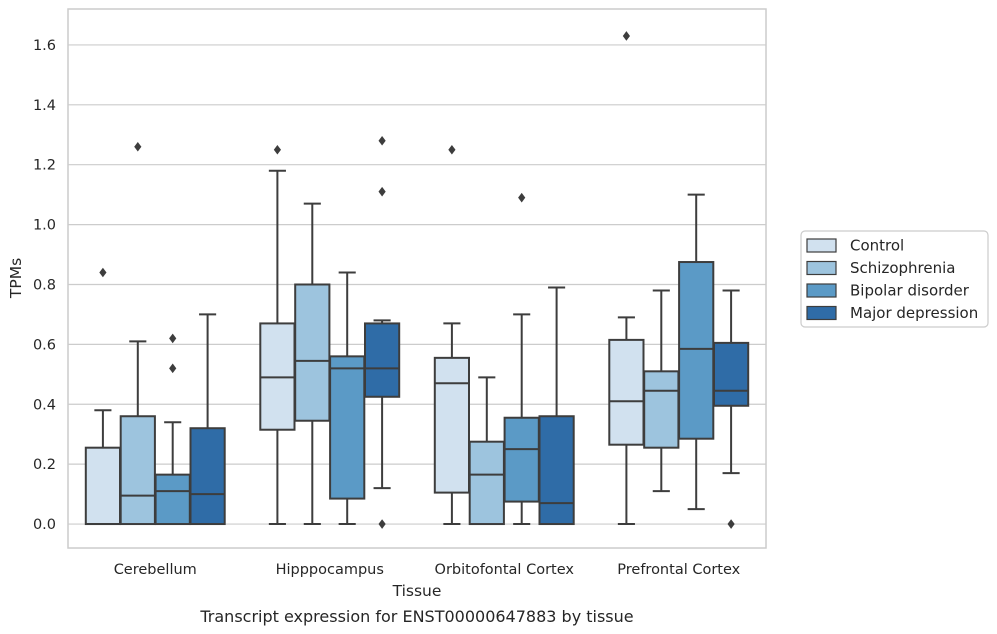 The height and width of the screenshot is (634, 997). What do you see at coordinates (330, 570) in the screenshot?
I see `x-tick-label: Hipppocampus` at bounding box center [330, 570].